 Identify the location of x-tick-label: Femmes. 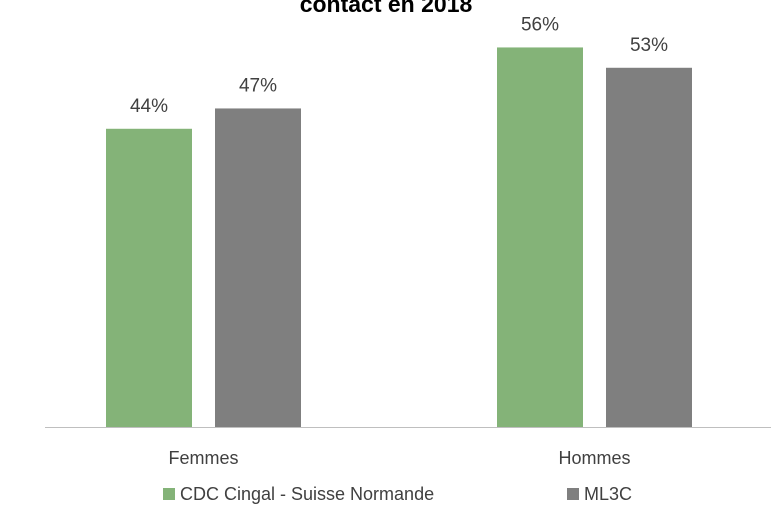
(203, 458).